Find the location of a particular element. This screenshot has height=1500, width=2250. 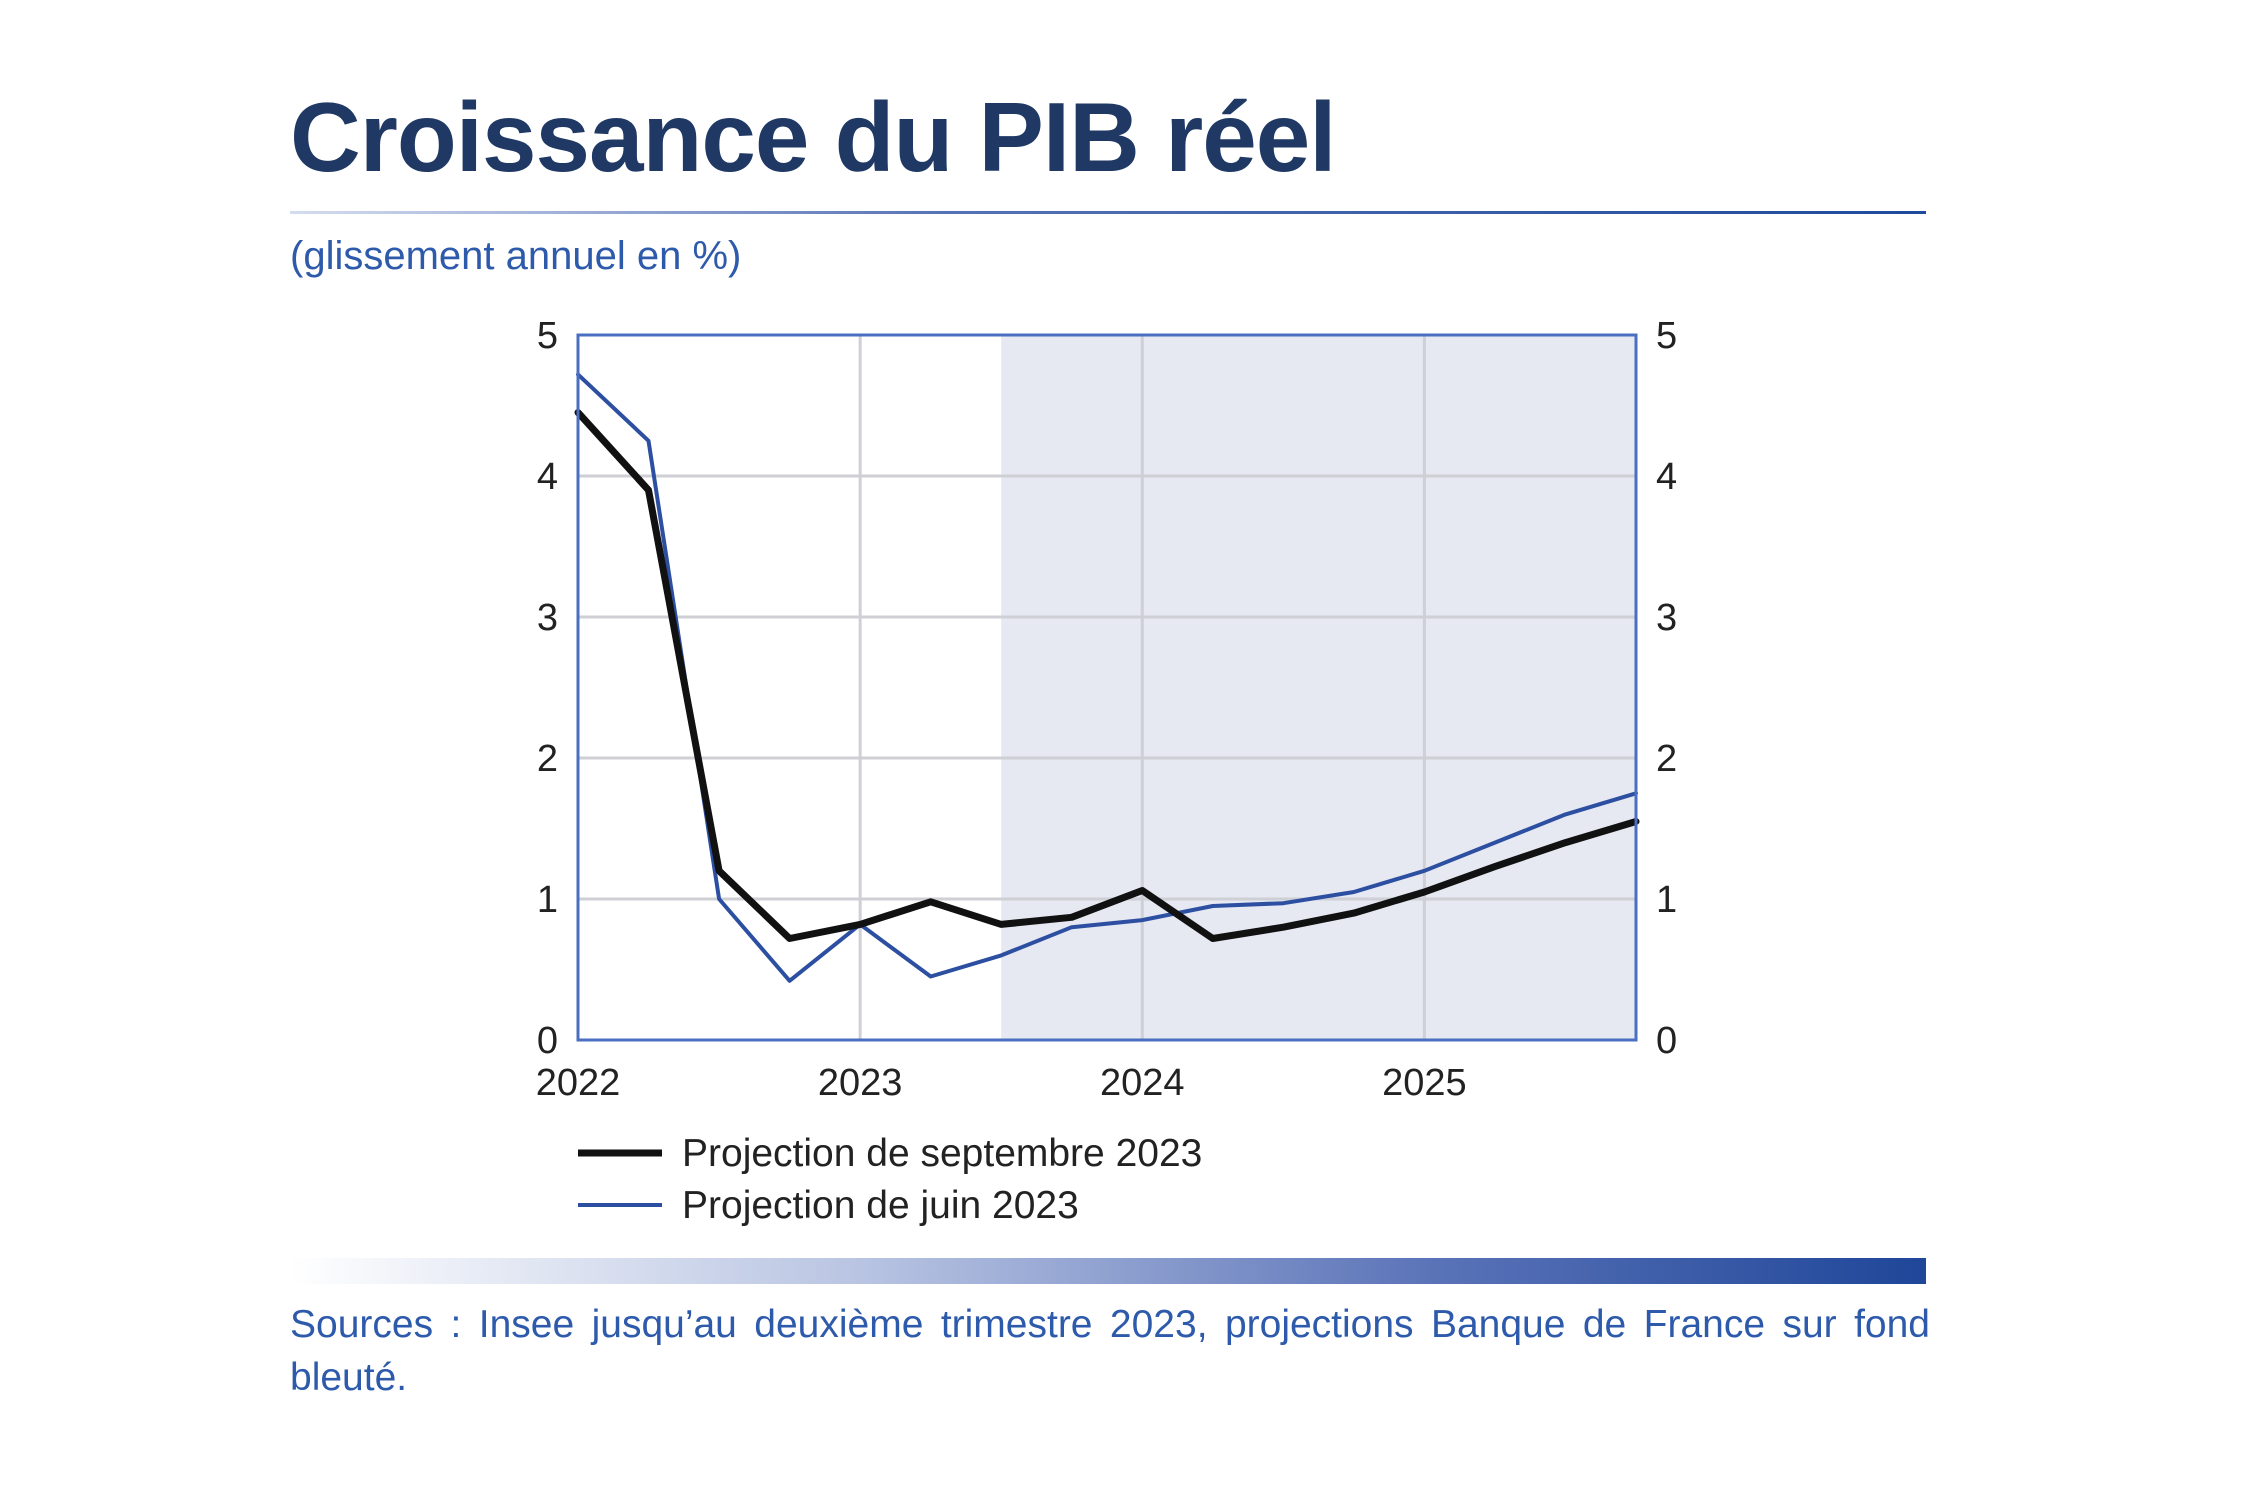

x-tick-label: 2025 is located at coordinates (1424, 1083).